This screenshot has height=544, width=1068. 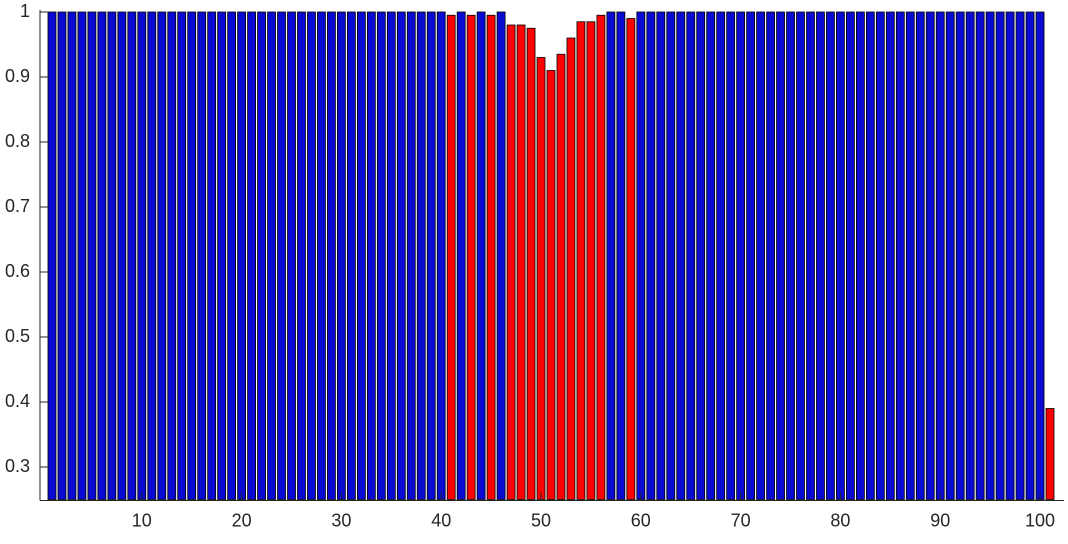 What do you see at coordinates (17, 336) in the screenshot?
I see `y-tick-label: 0.5` at bounding box center [17, 336].